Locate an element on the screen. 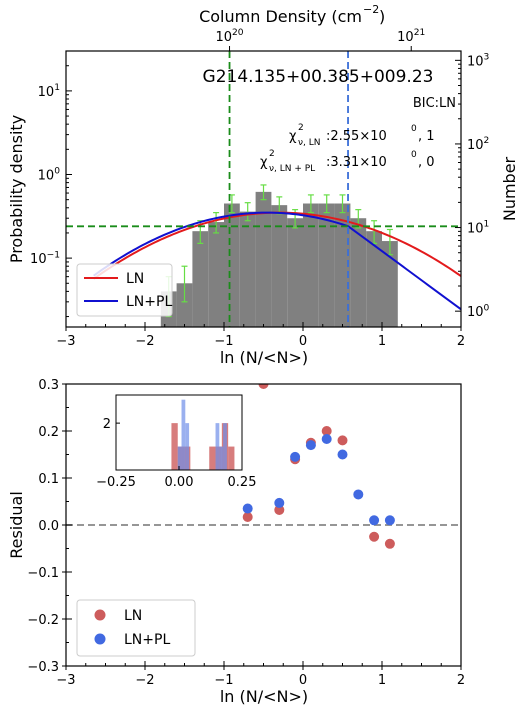 The height and width of the screenshot is (714, 522). right-tick-label: 10³ is located at coordinates (478, 60).